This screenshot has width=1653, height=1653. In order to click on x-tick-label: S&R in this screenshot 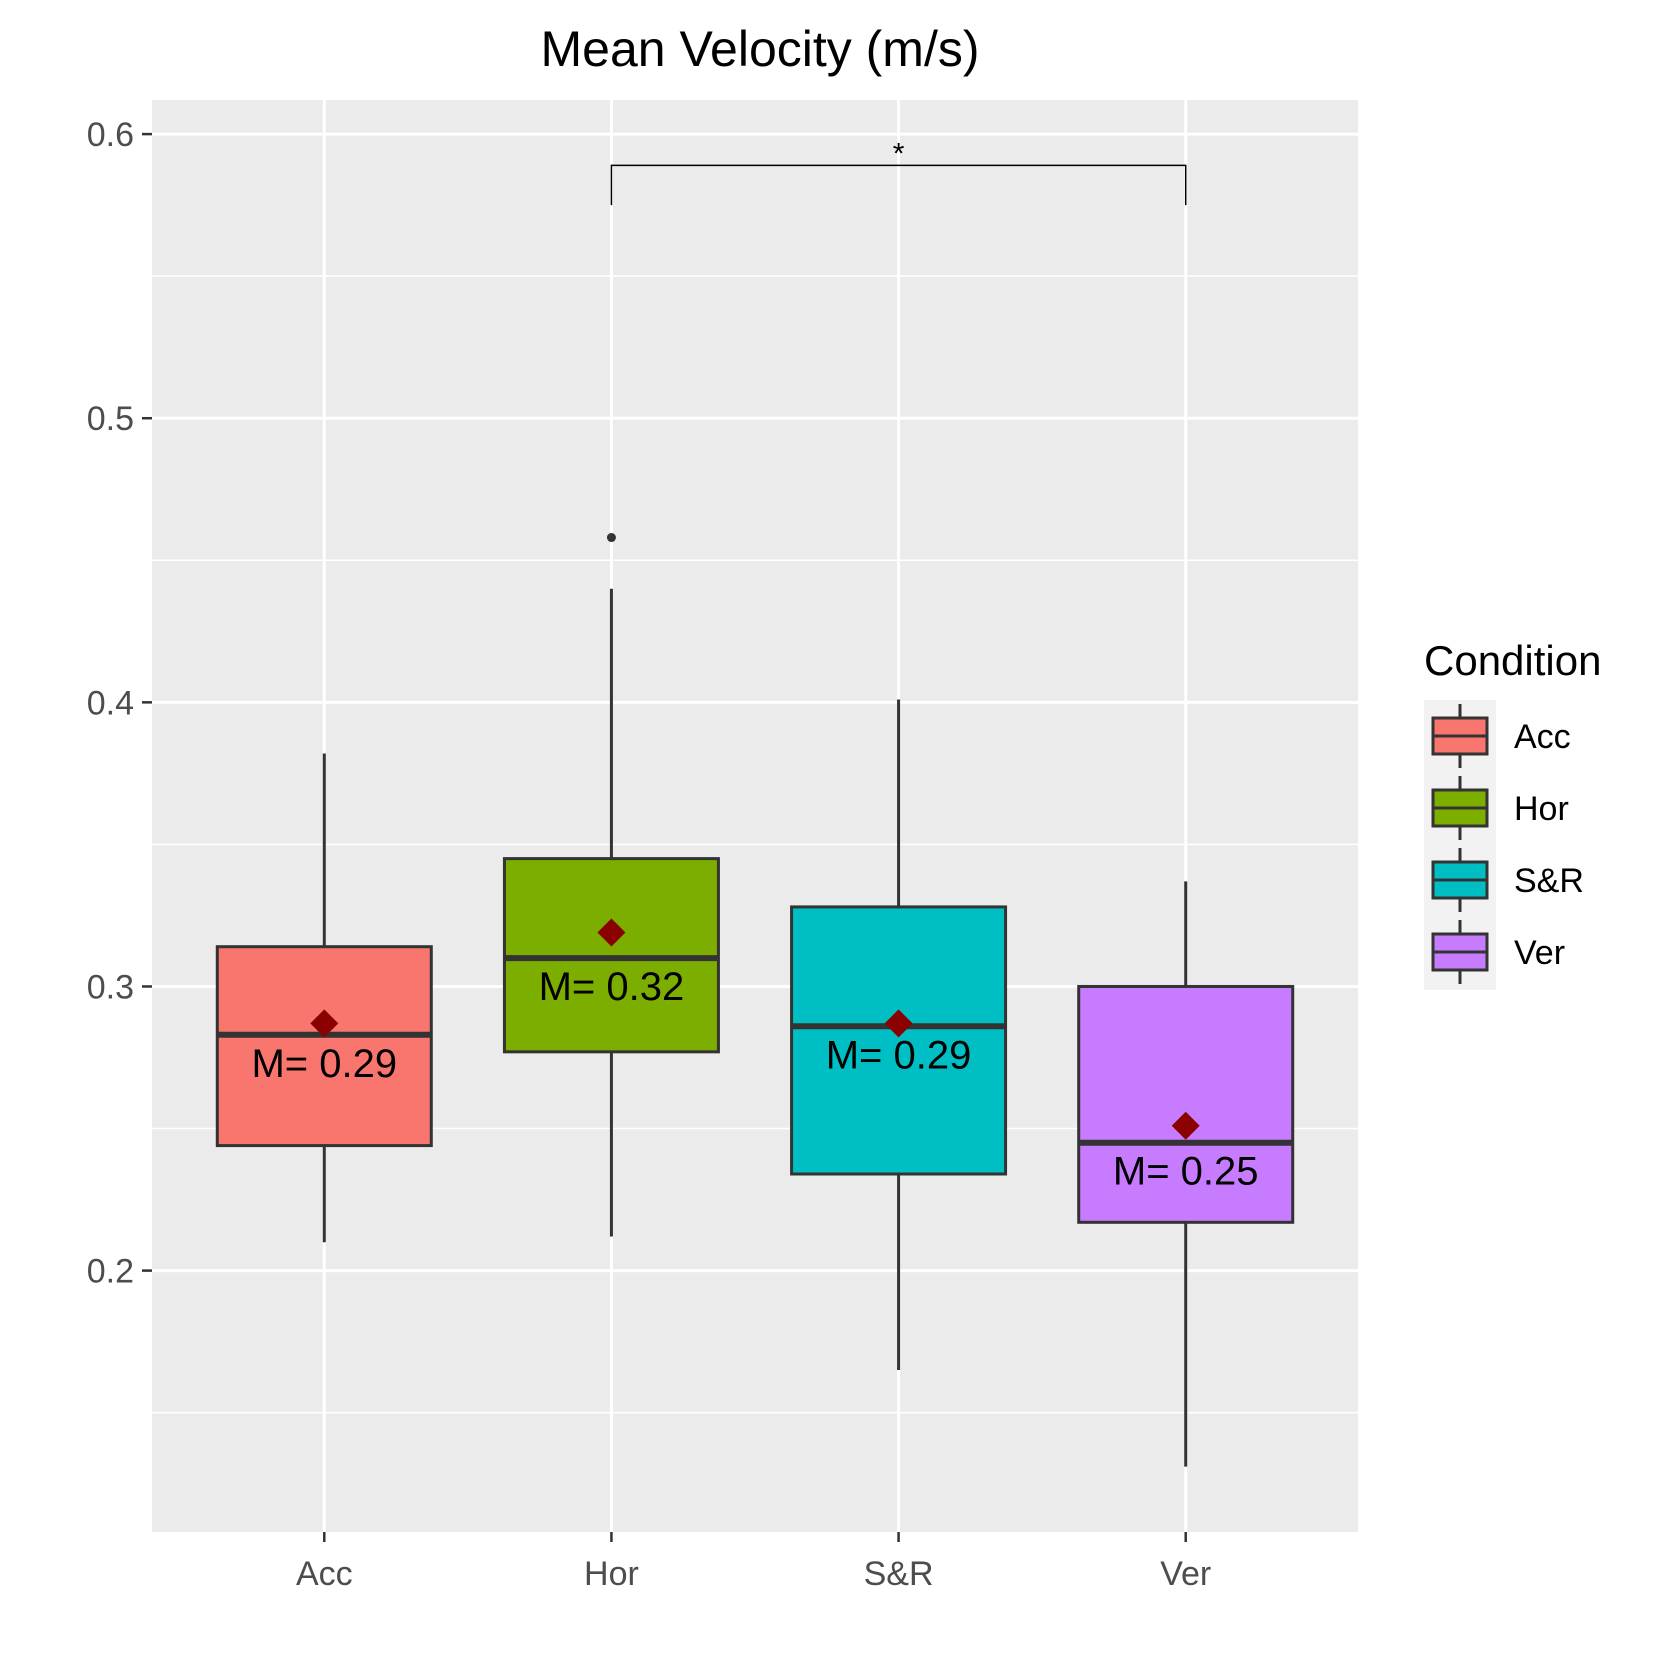, I will do `click(899, 1574)`.